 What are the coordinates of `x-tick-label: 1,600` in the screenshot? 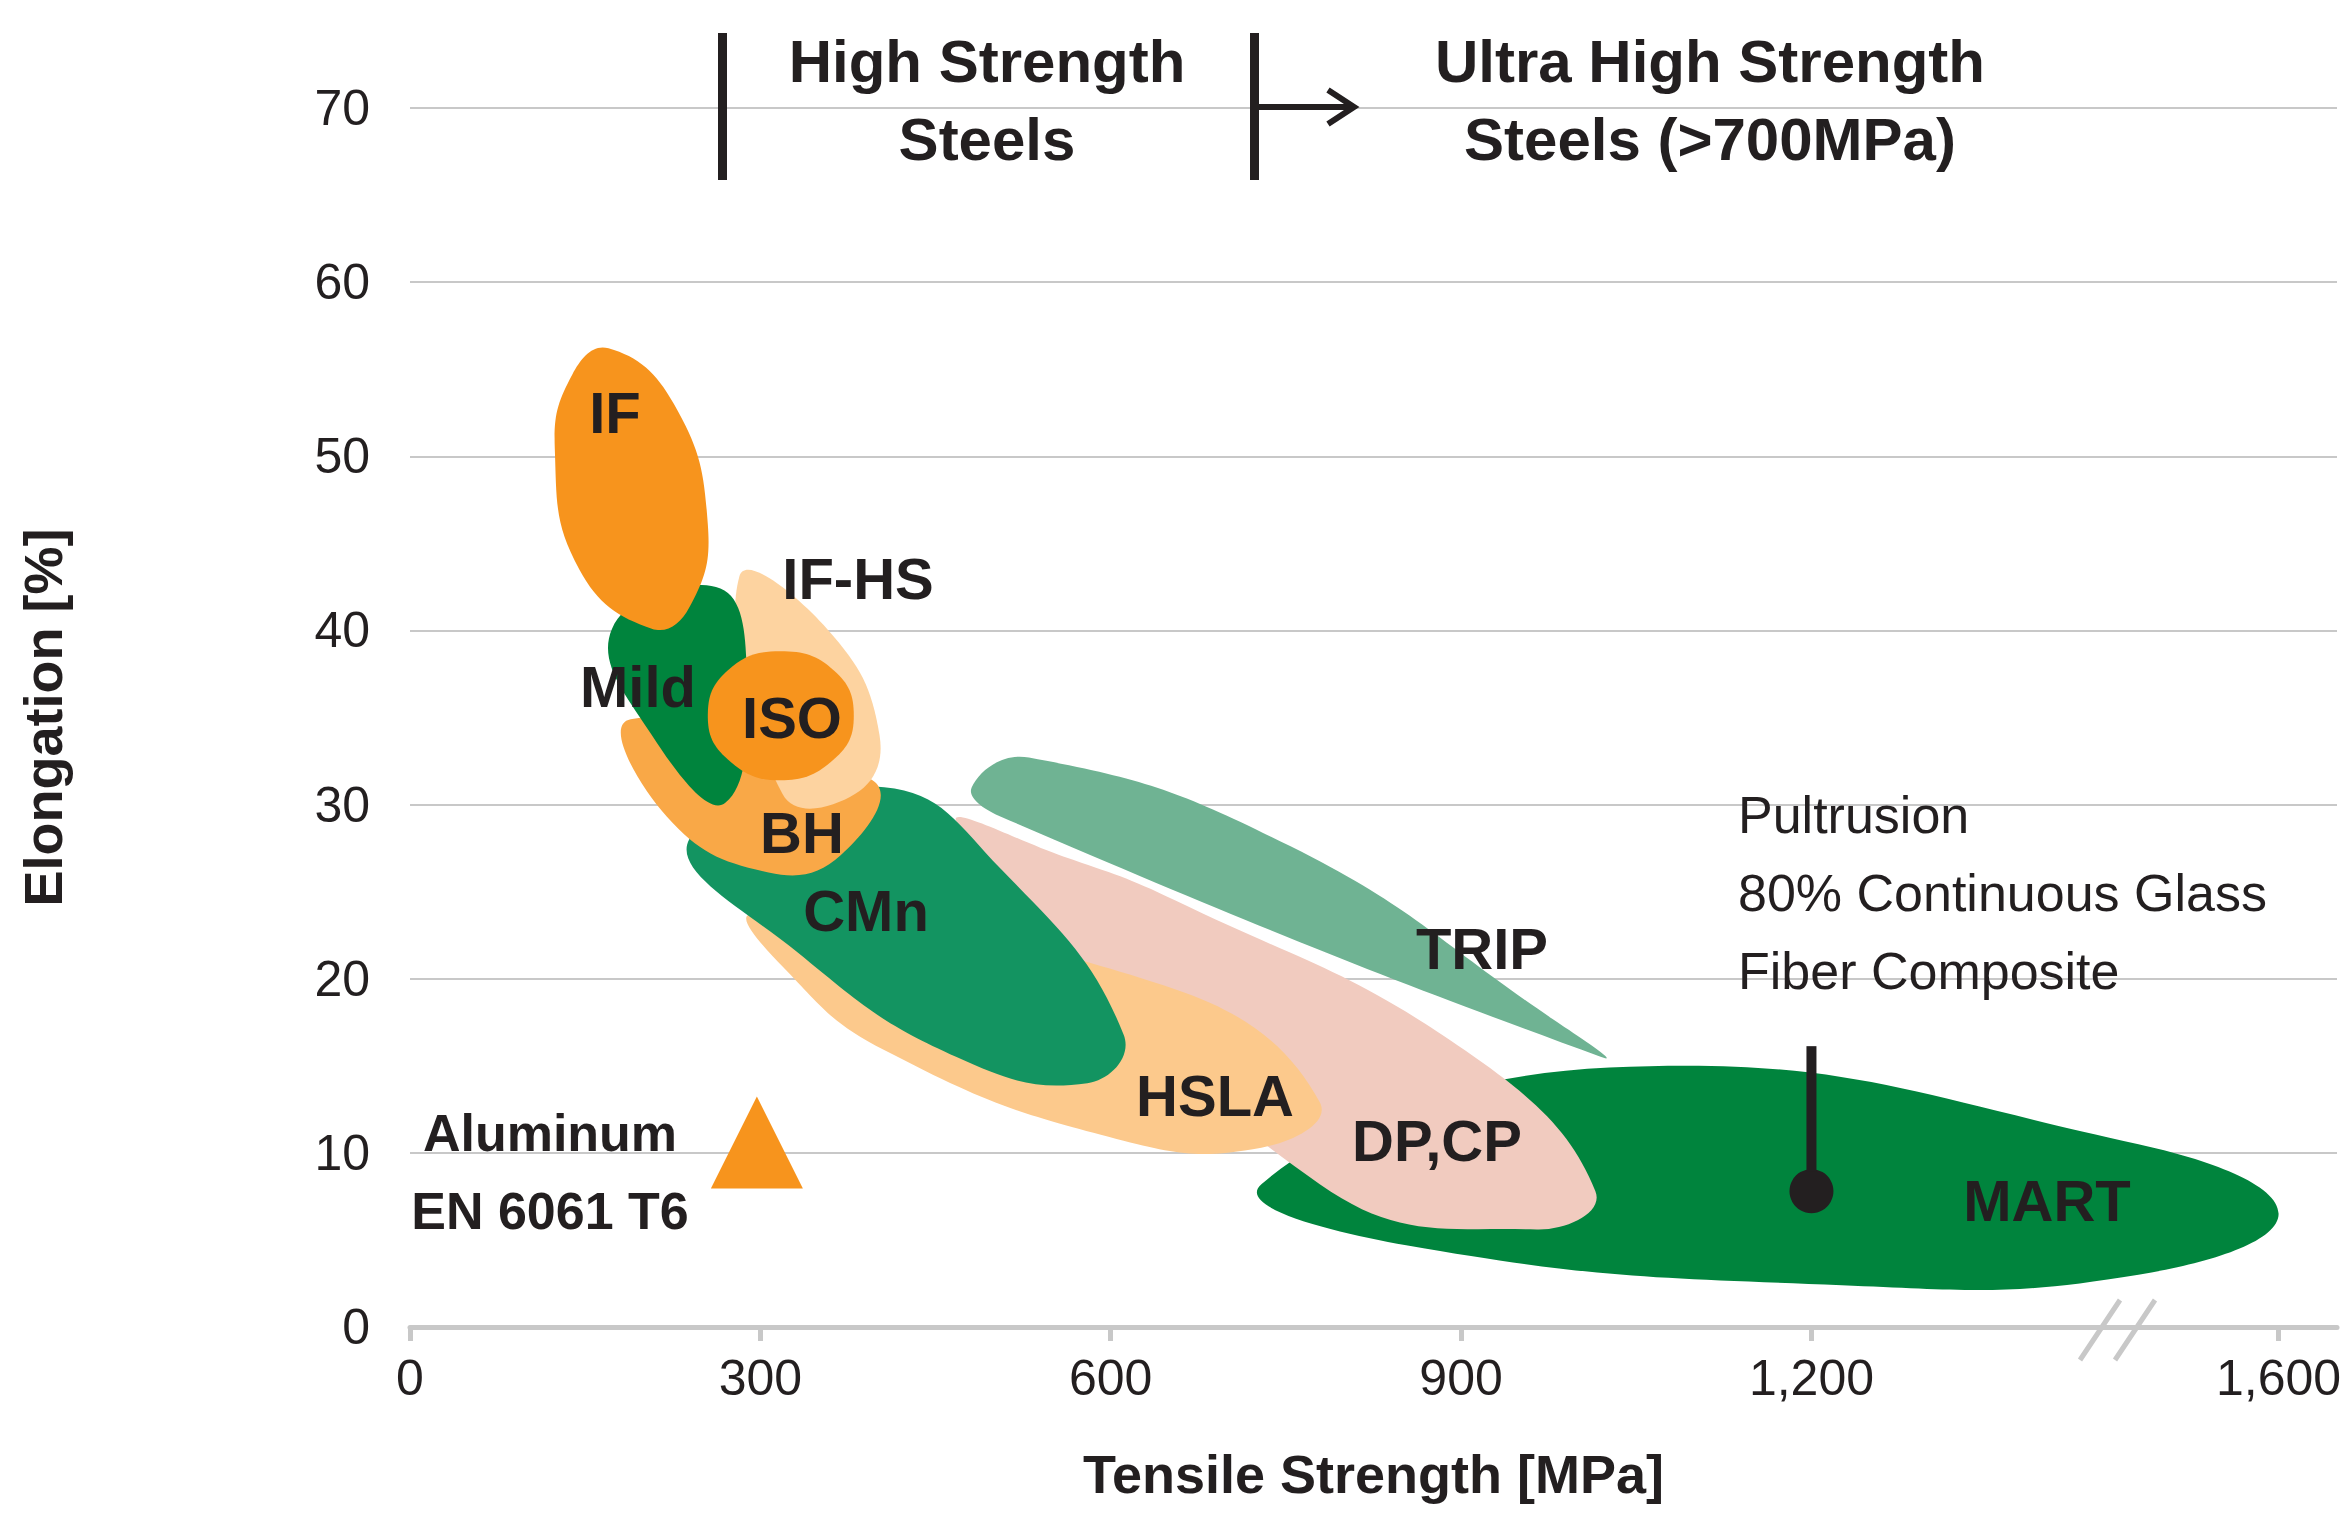 It's located at (2279, 1378).